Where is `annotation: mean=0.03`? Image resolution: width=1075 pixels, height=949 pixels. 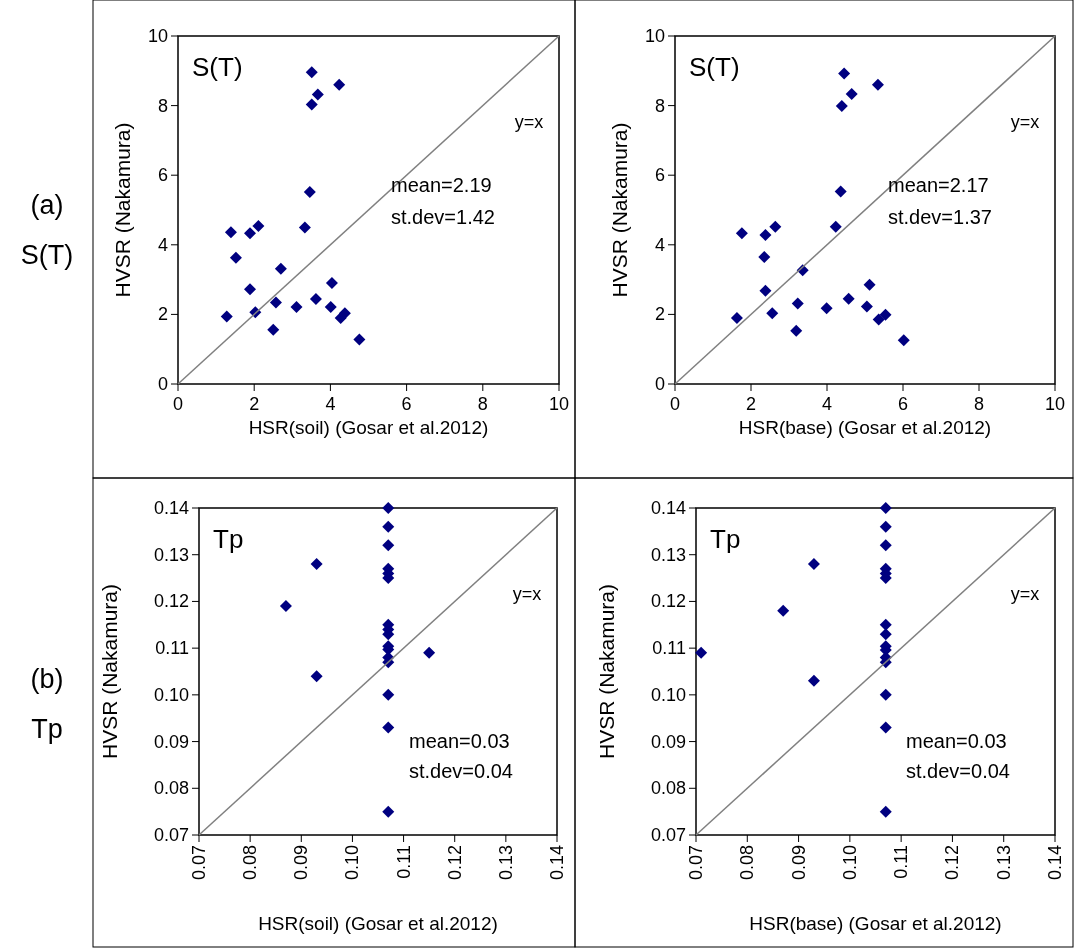 annotation: mean=0.03 is located at coordinates (956, 741).